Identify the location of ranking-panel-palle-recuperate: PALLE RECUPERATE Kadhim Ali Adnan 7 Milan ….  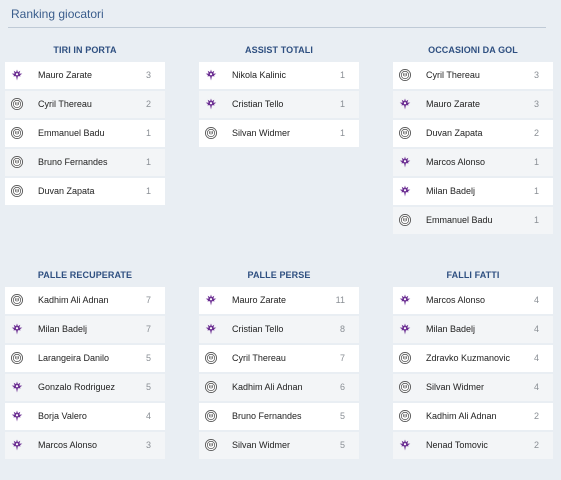
(85, 364).